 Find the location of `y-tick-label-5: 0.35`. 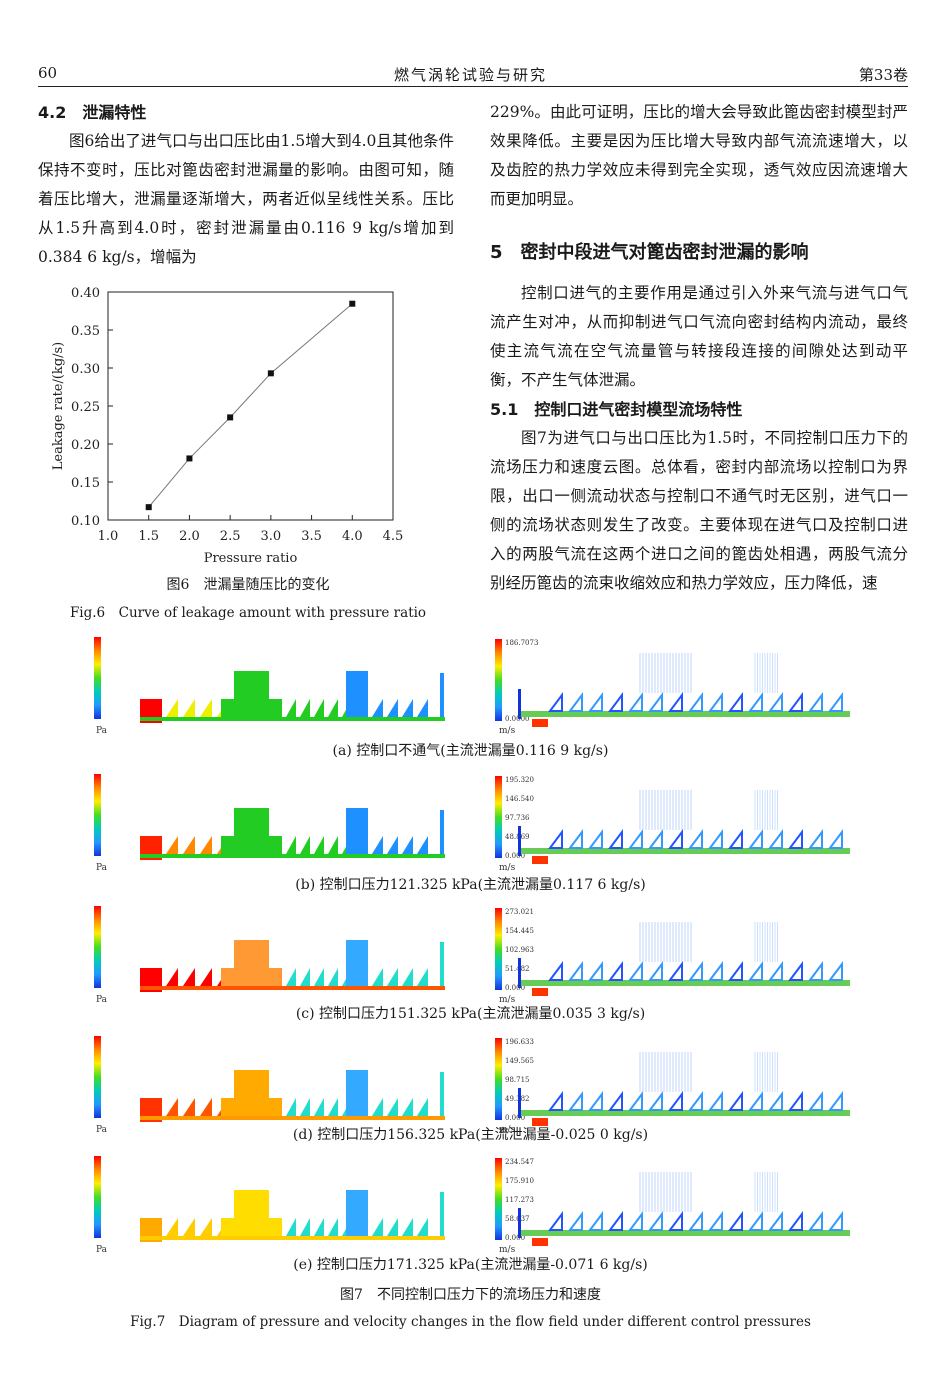

y-tick-label-5: 0.35 is located at coordinates (85, 331).